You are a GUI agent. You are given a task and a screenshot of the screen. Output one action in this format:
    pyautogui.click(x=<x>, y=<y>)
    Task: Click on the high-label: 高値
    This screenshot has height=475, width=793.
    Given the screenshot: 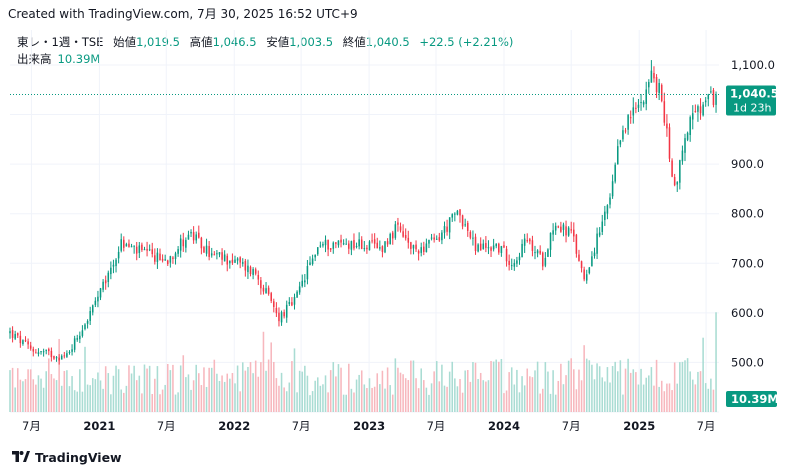 What is the action you would take?
    pyautogui.click(x=201, y=42)
    